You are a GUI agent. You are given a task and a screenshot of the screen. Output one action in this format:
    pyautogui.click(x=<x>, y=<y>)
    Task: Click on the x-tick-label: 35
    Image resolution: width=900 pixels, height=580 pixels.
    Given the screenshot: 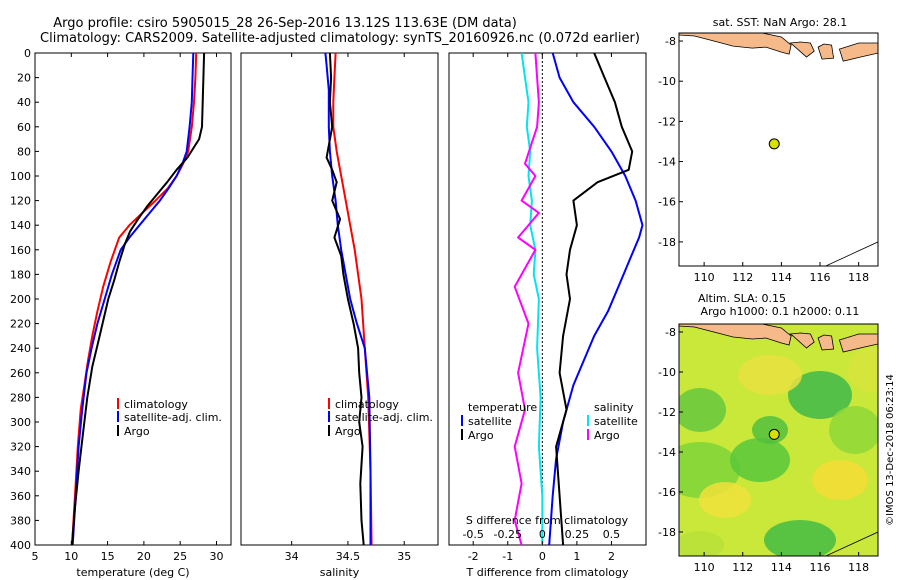 What is the action you would take?
    pyautogui.click(x=404, y=556)
    